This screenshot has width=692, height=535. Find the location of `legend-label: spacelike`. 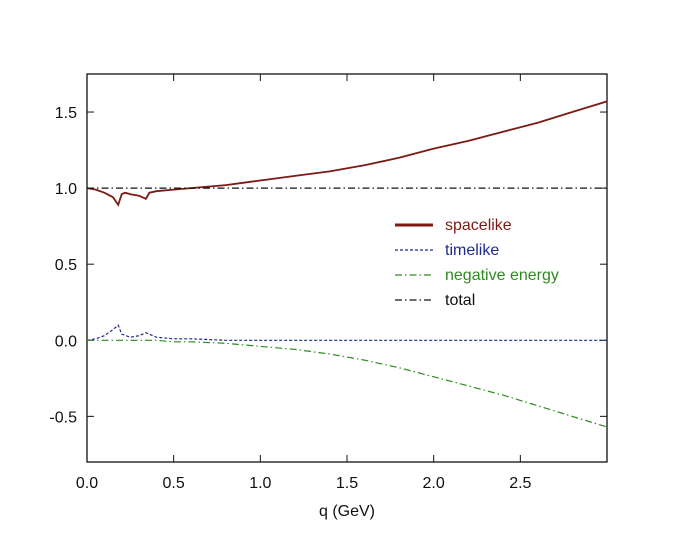

legend-label: spacelike is located at coordinates (478, 225).